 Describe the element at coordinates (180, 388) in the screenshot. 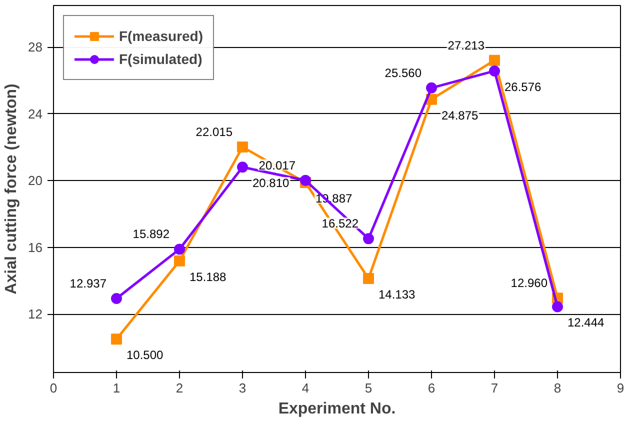

I see `x-tick-label: 2` at that location.